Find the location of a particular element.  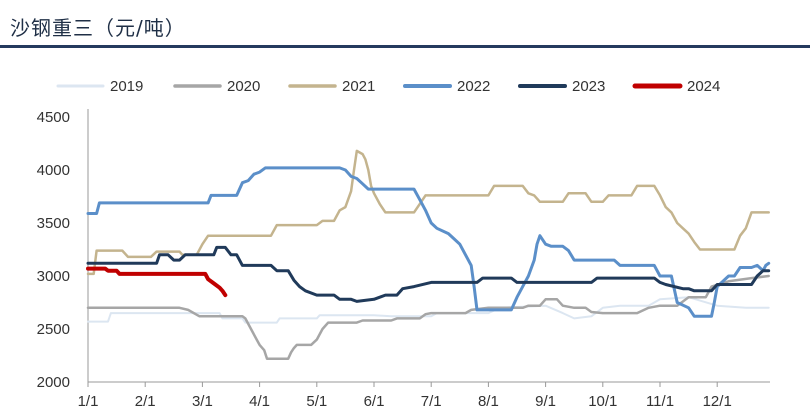

x-tick-label: 11/1 is located at coordinates (660, 401).